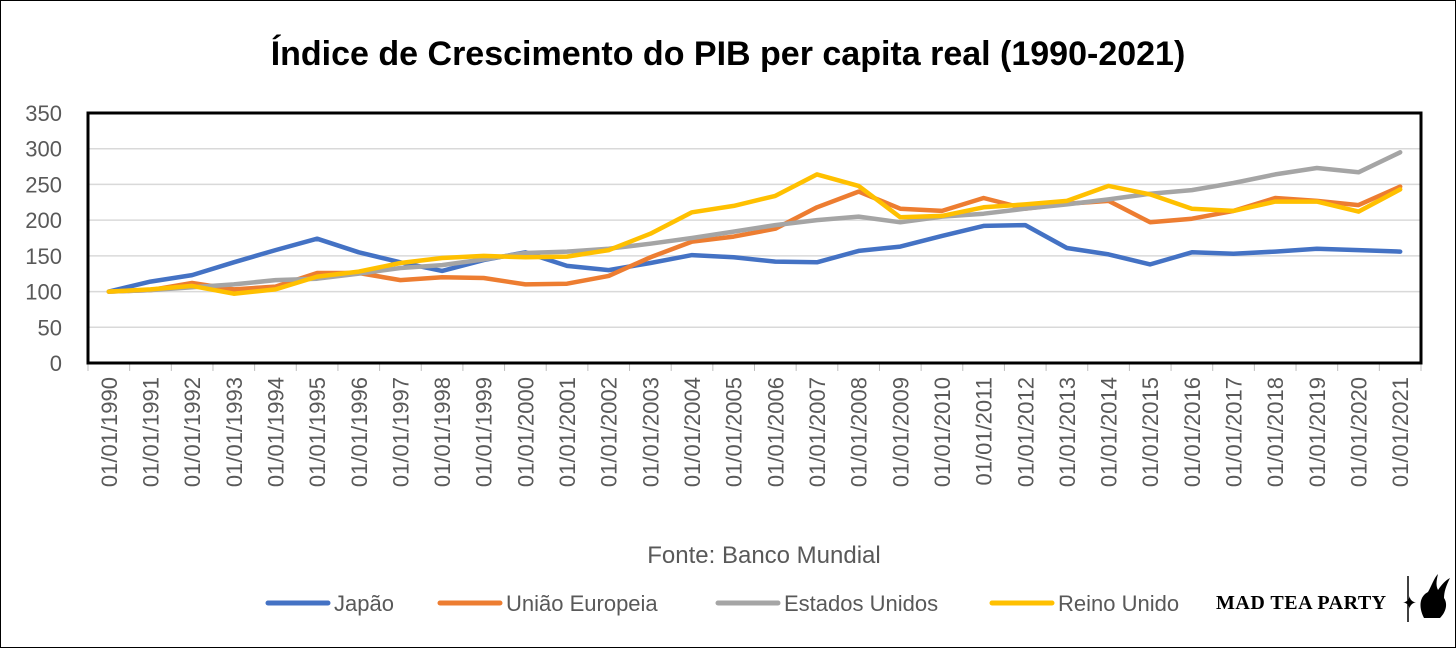 This screenshot has height=648, width=1456. I want to click on x-tick-label: 01/01/1998, so click(442, 432).